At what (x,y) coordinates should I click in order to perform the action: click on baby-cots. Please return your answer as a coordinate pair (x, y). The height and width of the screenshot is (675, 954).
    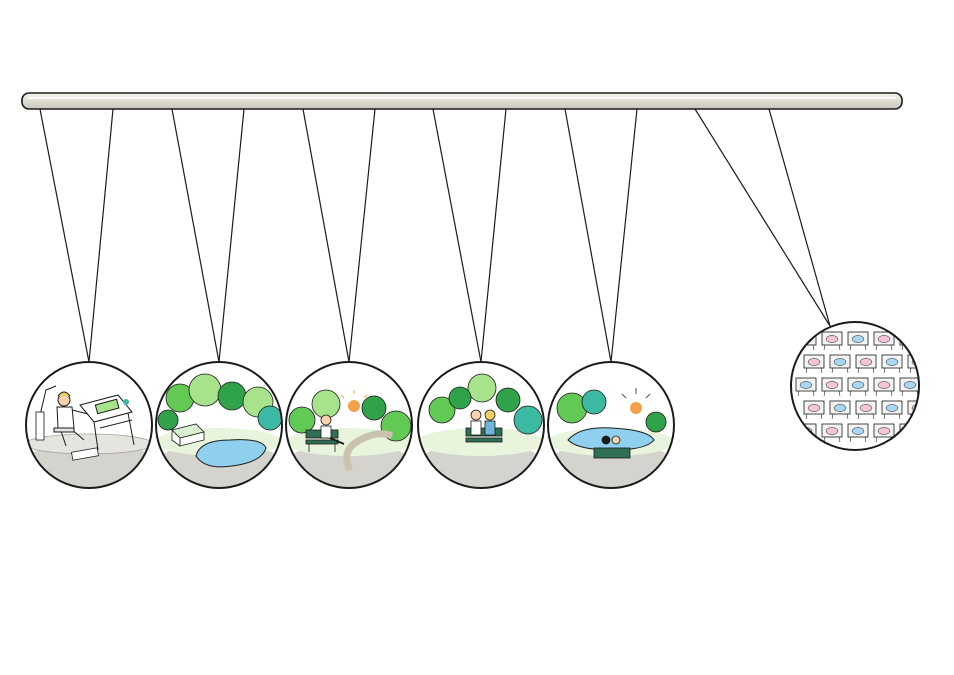
    Looking at the image, I should click on (857, 387).